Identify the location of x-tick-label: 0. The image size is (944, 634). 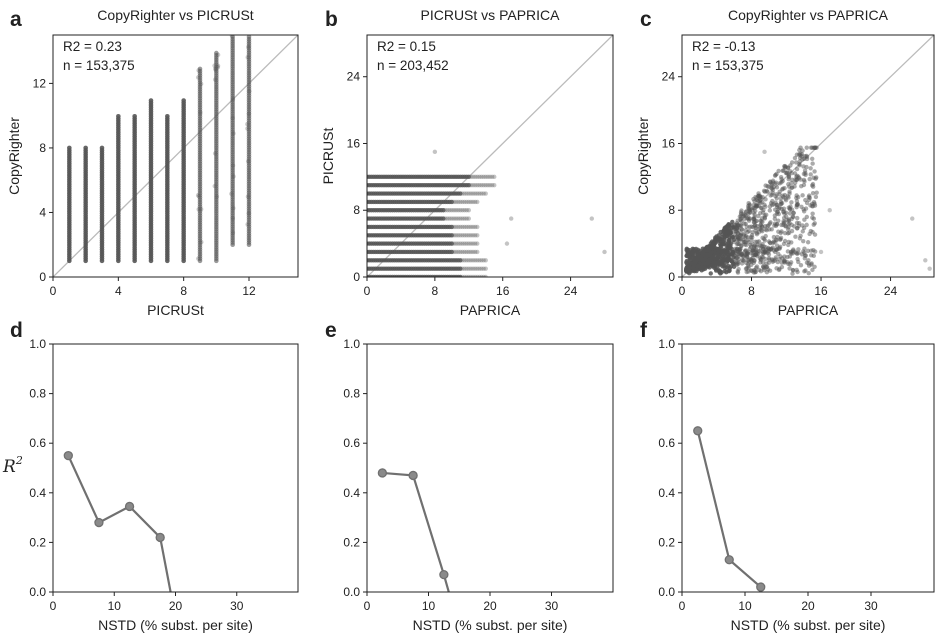
(367, 291).